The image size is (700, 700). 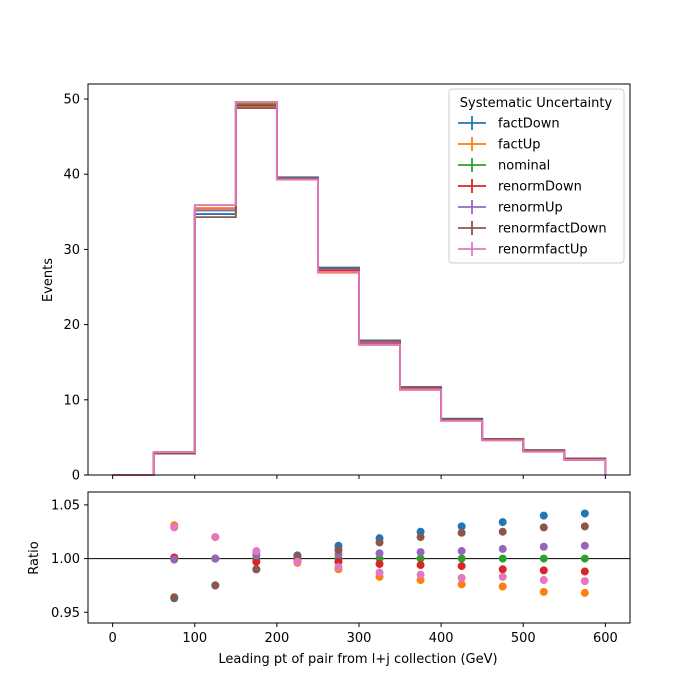 I want to click on legend-label: renormDown, so click(x=540, y=187).